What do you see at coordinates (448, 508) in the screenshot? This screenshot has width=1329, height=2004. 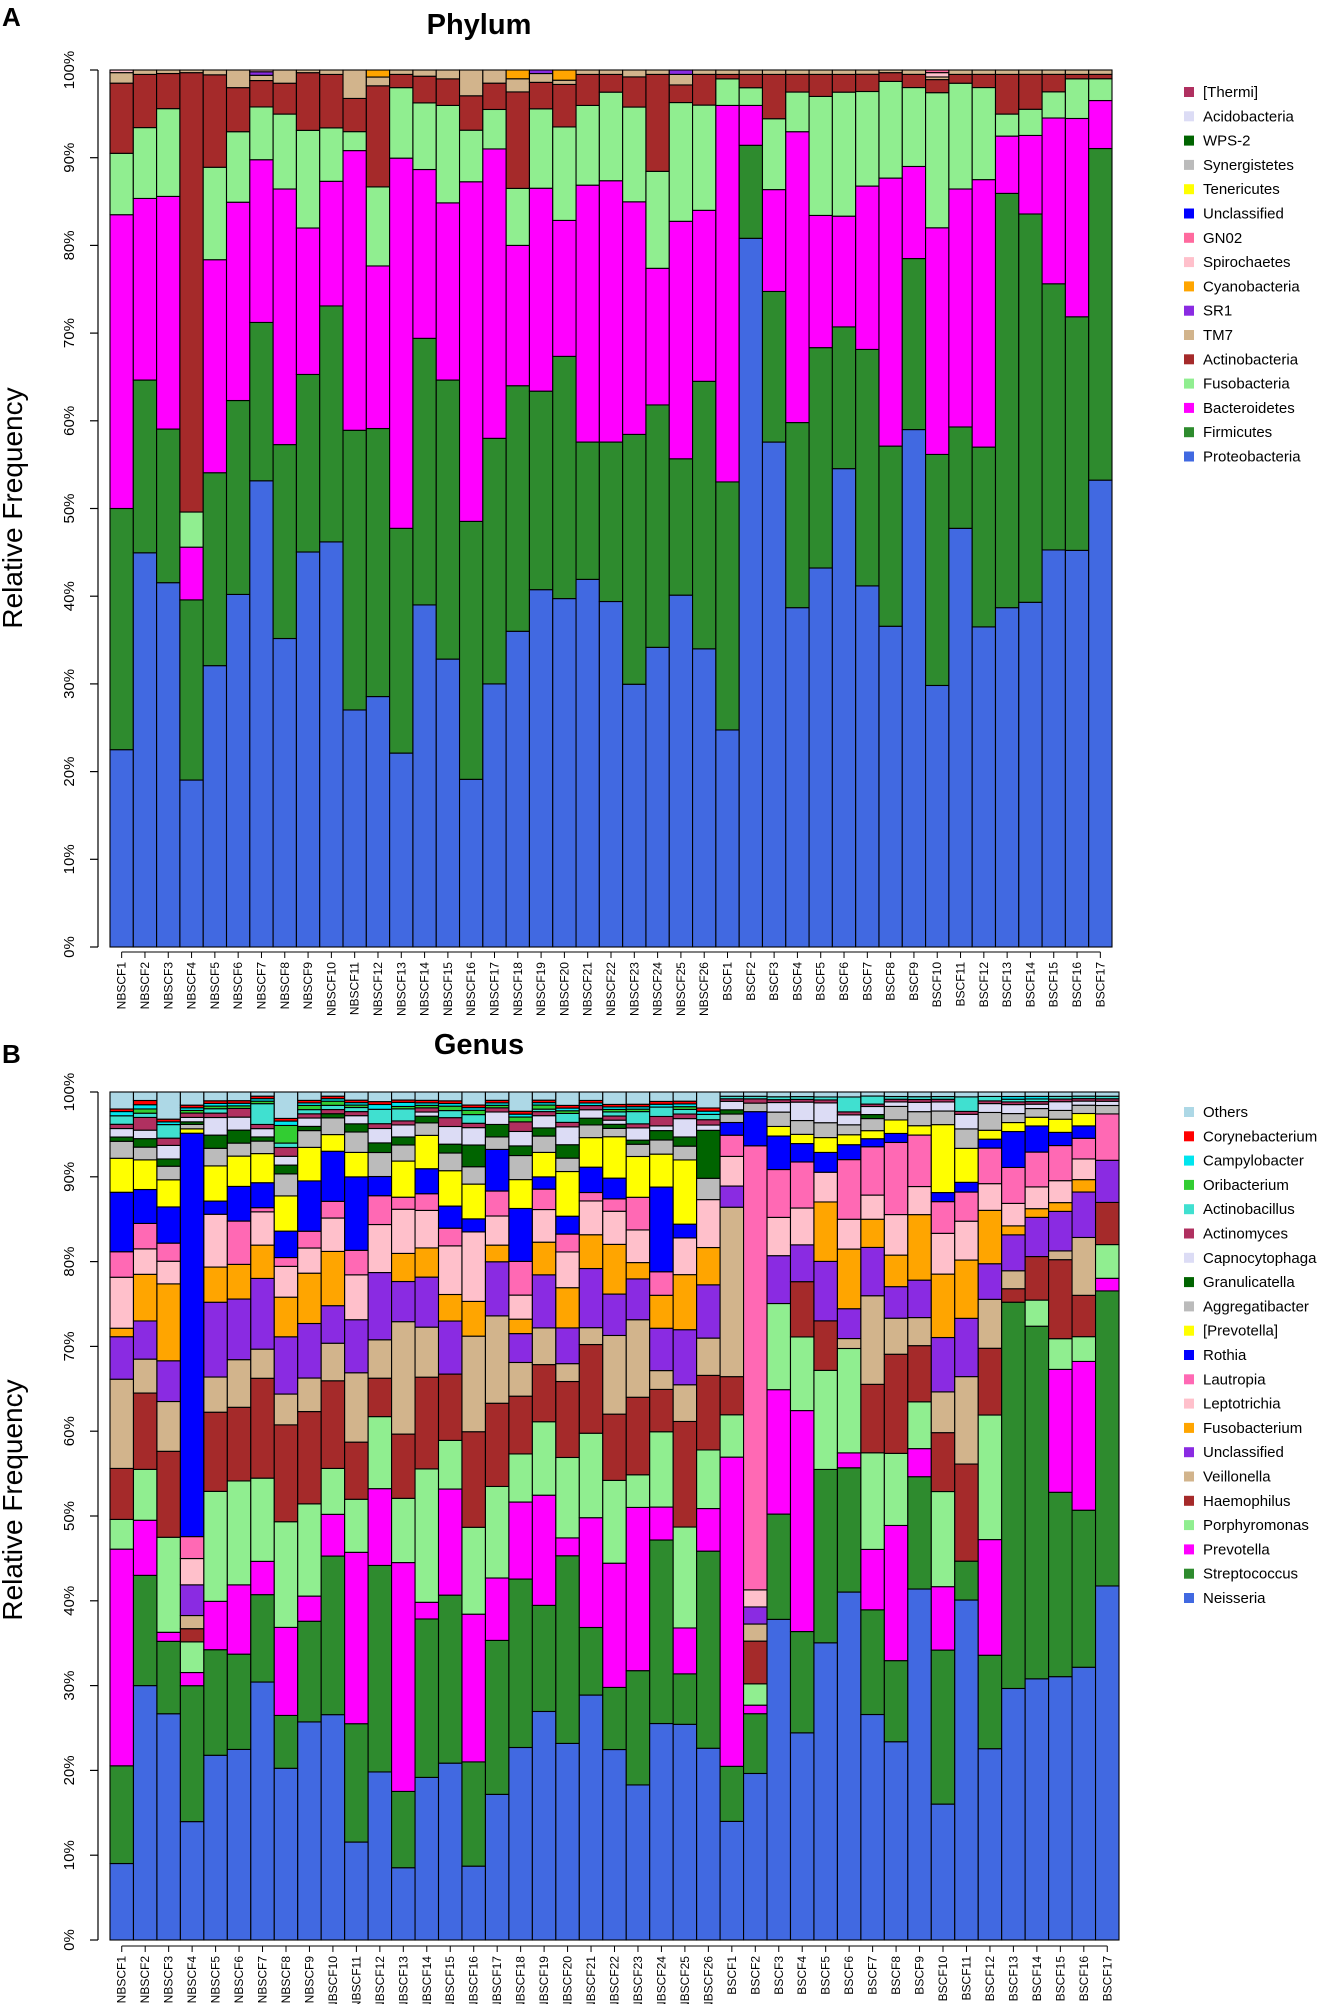 I see `phylum-bar-nbscf15` at bounding box center [448, 508].